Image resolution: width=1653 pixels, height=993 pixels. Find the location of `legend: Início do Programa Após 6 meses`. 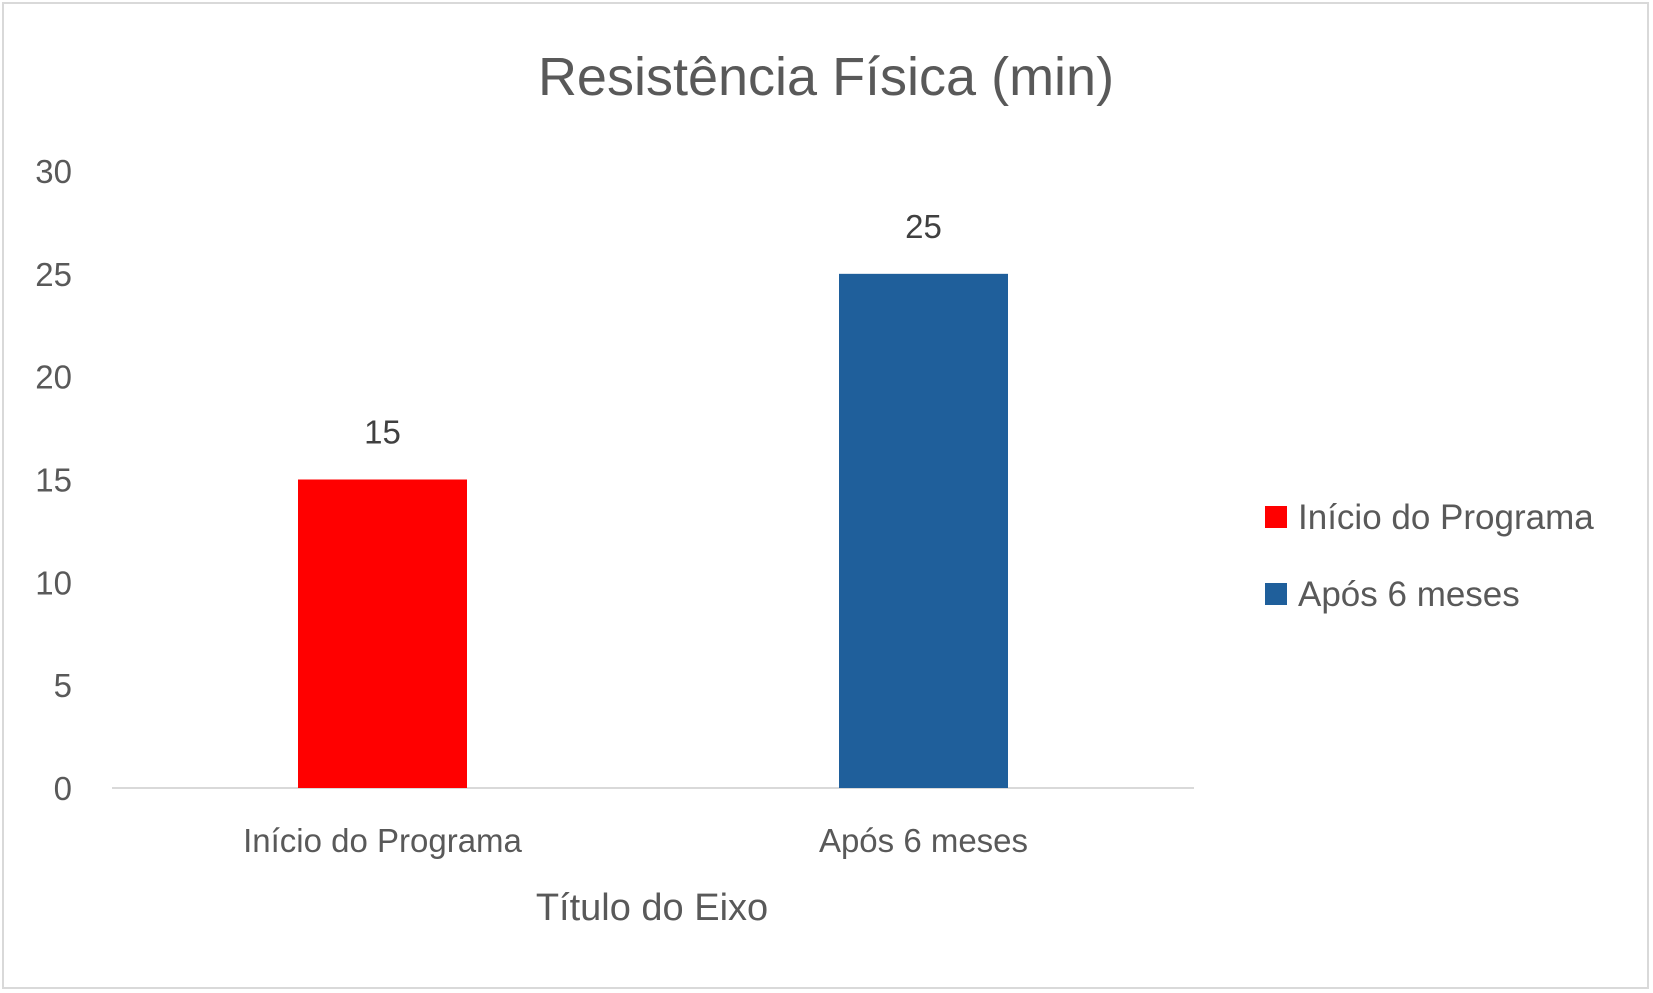

legend: Início do Programa Após 6 meses is located at coordinates (1429, 556).